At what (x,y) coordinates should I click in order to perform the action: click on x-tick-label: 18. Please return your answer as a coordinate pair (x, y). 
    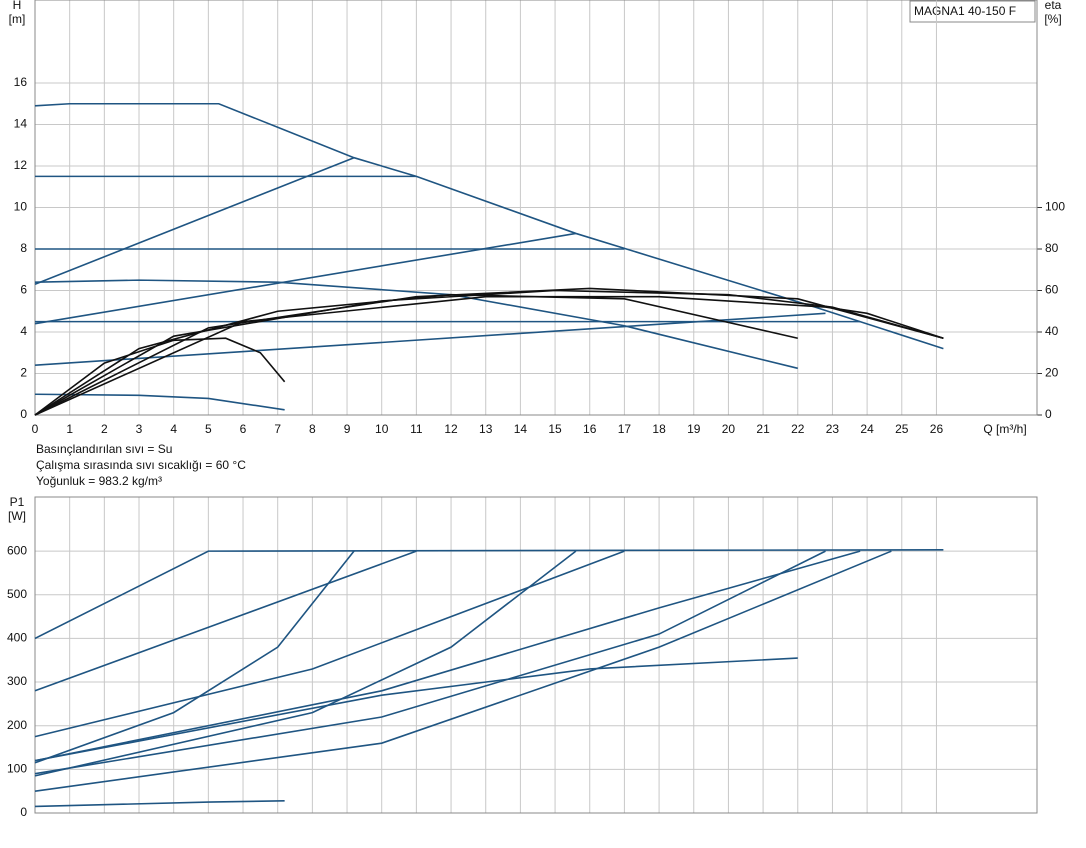
    Looking at the image, I should click on (659, 429).